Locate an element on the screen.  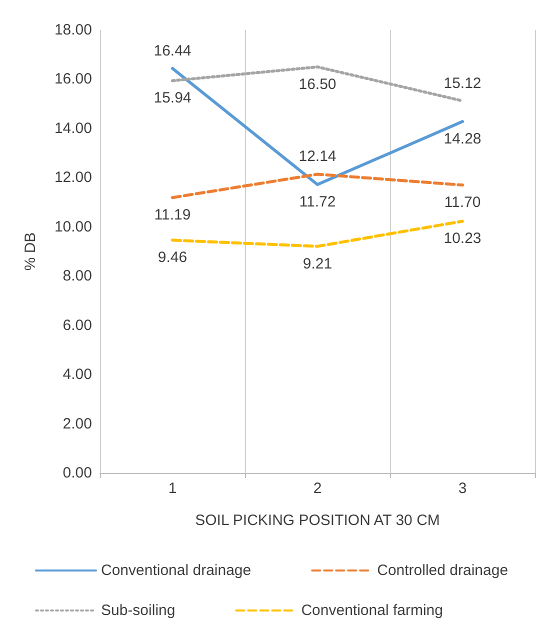
data-label: 15.12 is located at coordinates (463, 83).